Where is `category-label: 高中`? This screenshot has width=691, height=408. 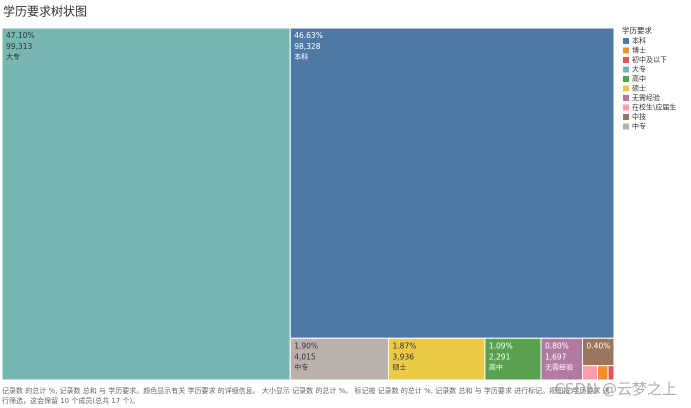
category-label: 高中 is located at coordinates (496, 366).